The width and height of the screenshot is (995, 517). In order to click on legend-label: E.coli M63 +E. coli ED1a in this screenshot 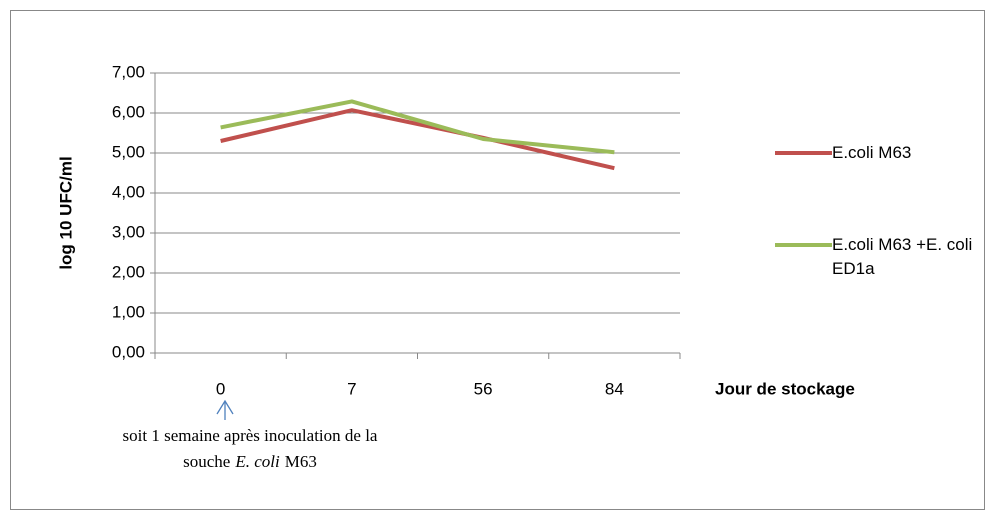, I will do `click(902, 256)`.